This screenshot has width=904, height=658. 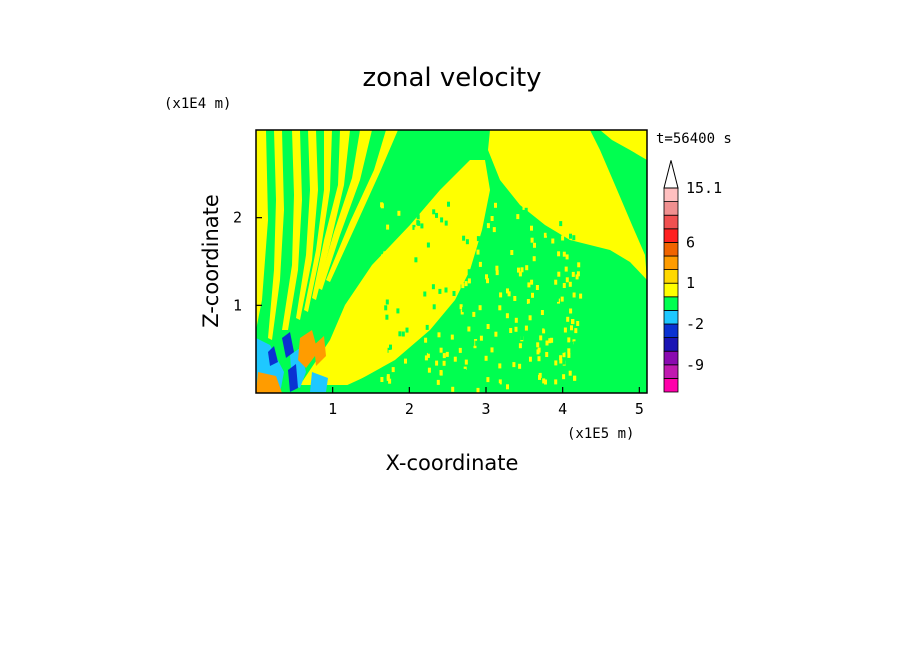 What do you see at coordinates (247, 261) in the screenshot?
I see `y-axis: 12` at bounding box center [247, 261].